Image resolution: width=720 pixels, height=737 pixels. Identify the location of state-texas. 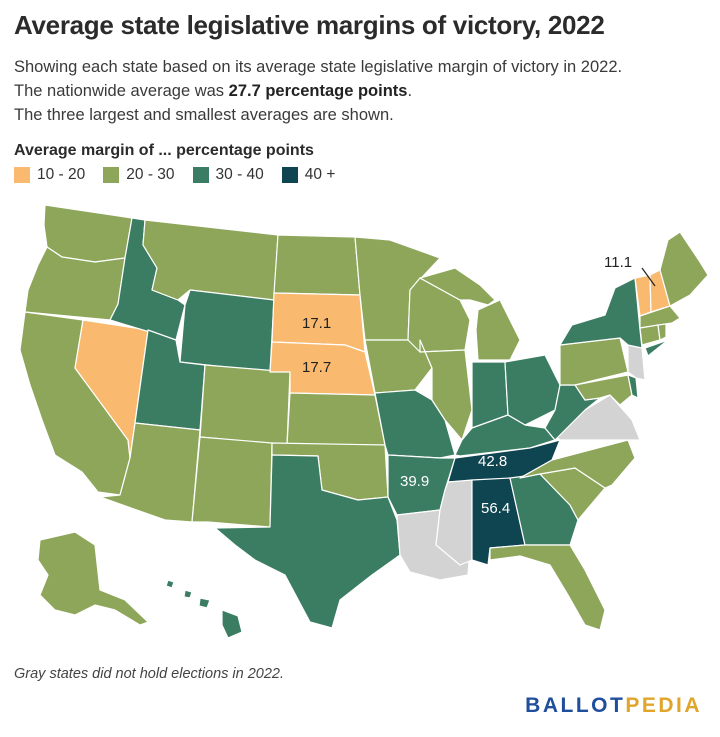
(307, 541).